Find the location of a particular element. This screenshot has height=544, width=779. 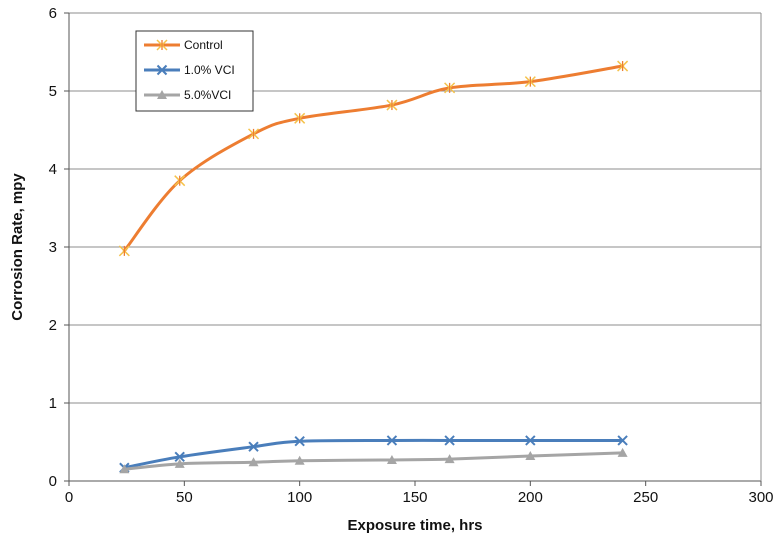

x-axis-title: Exposure time, hrs is located at coordinates (414, 525).